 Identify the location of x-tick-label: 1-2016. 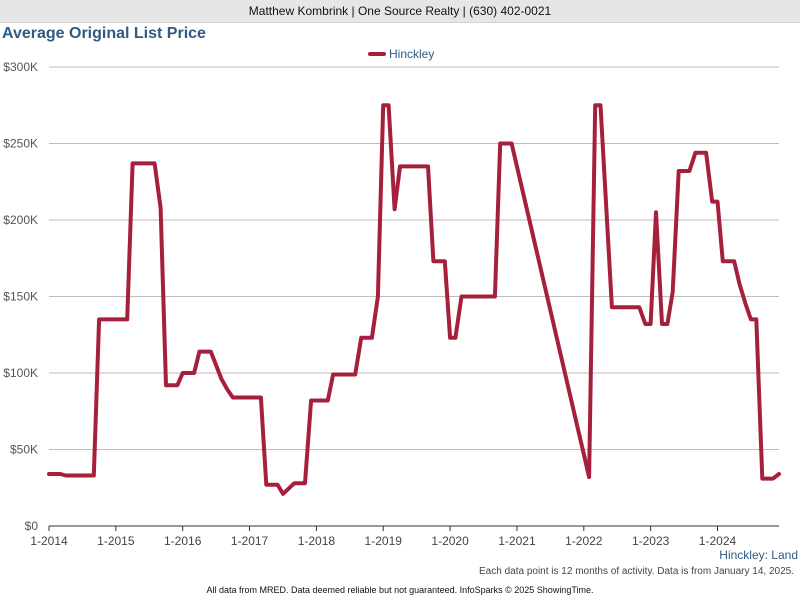
(183, 541).